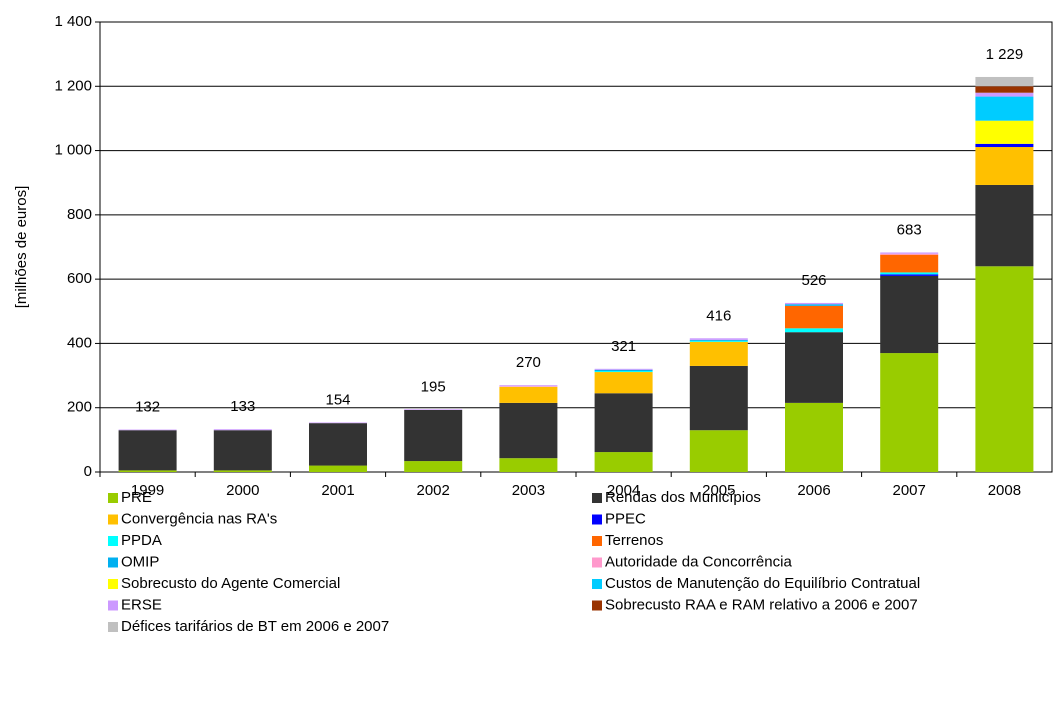  I want to click on y-tick-label: 0, so click(88, 471).